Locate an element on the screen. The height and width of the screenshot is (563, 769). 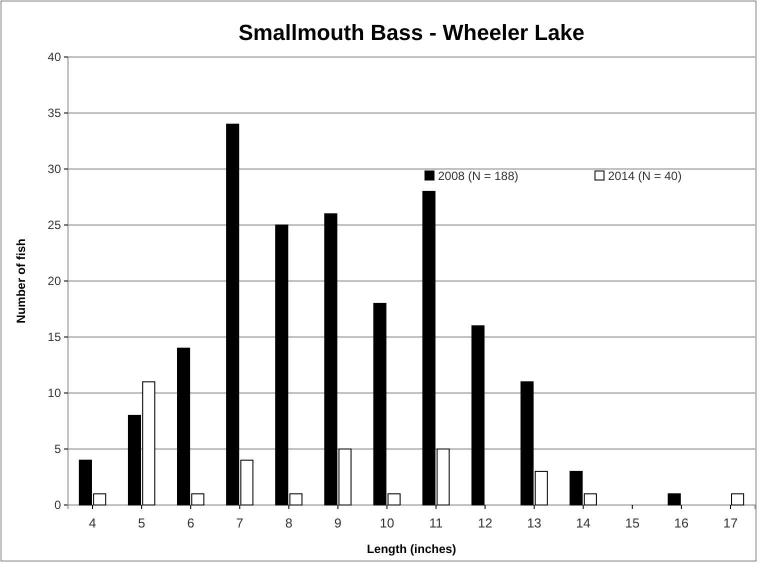
x-tick-label: 5 is located at coordinates (142, 523).